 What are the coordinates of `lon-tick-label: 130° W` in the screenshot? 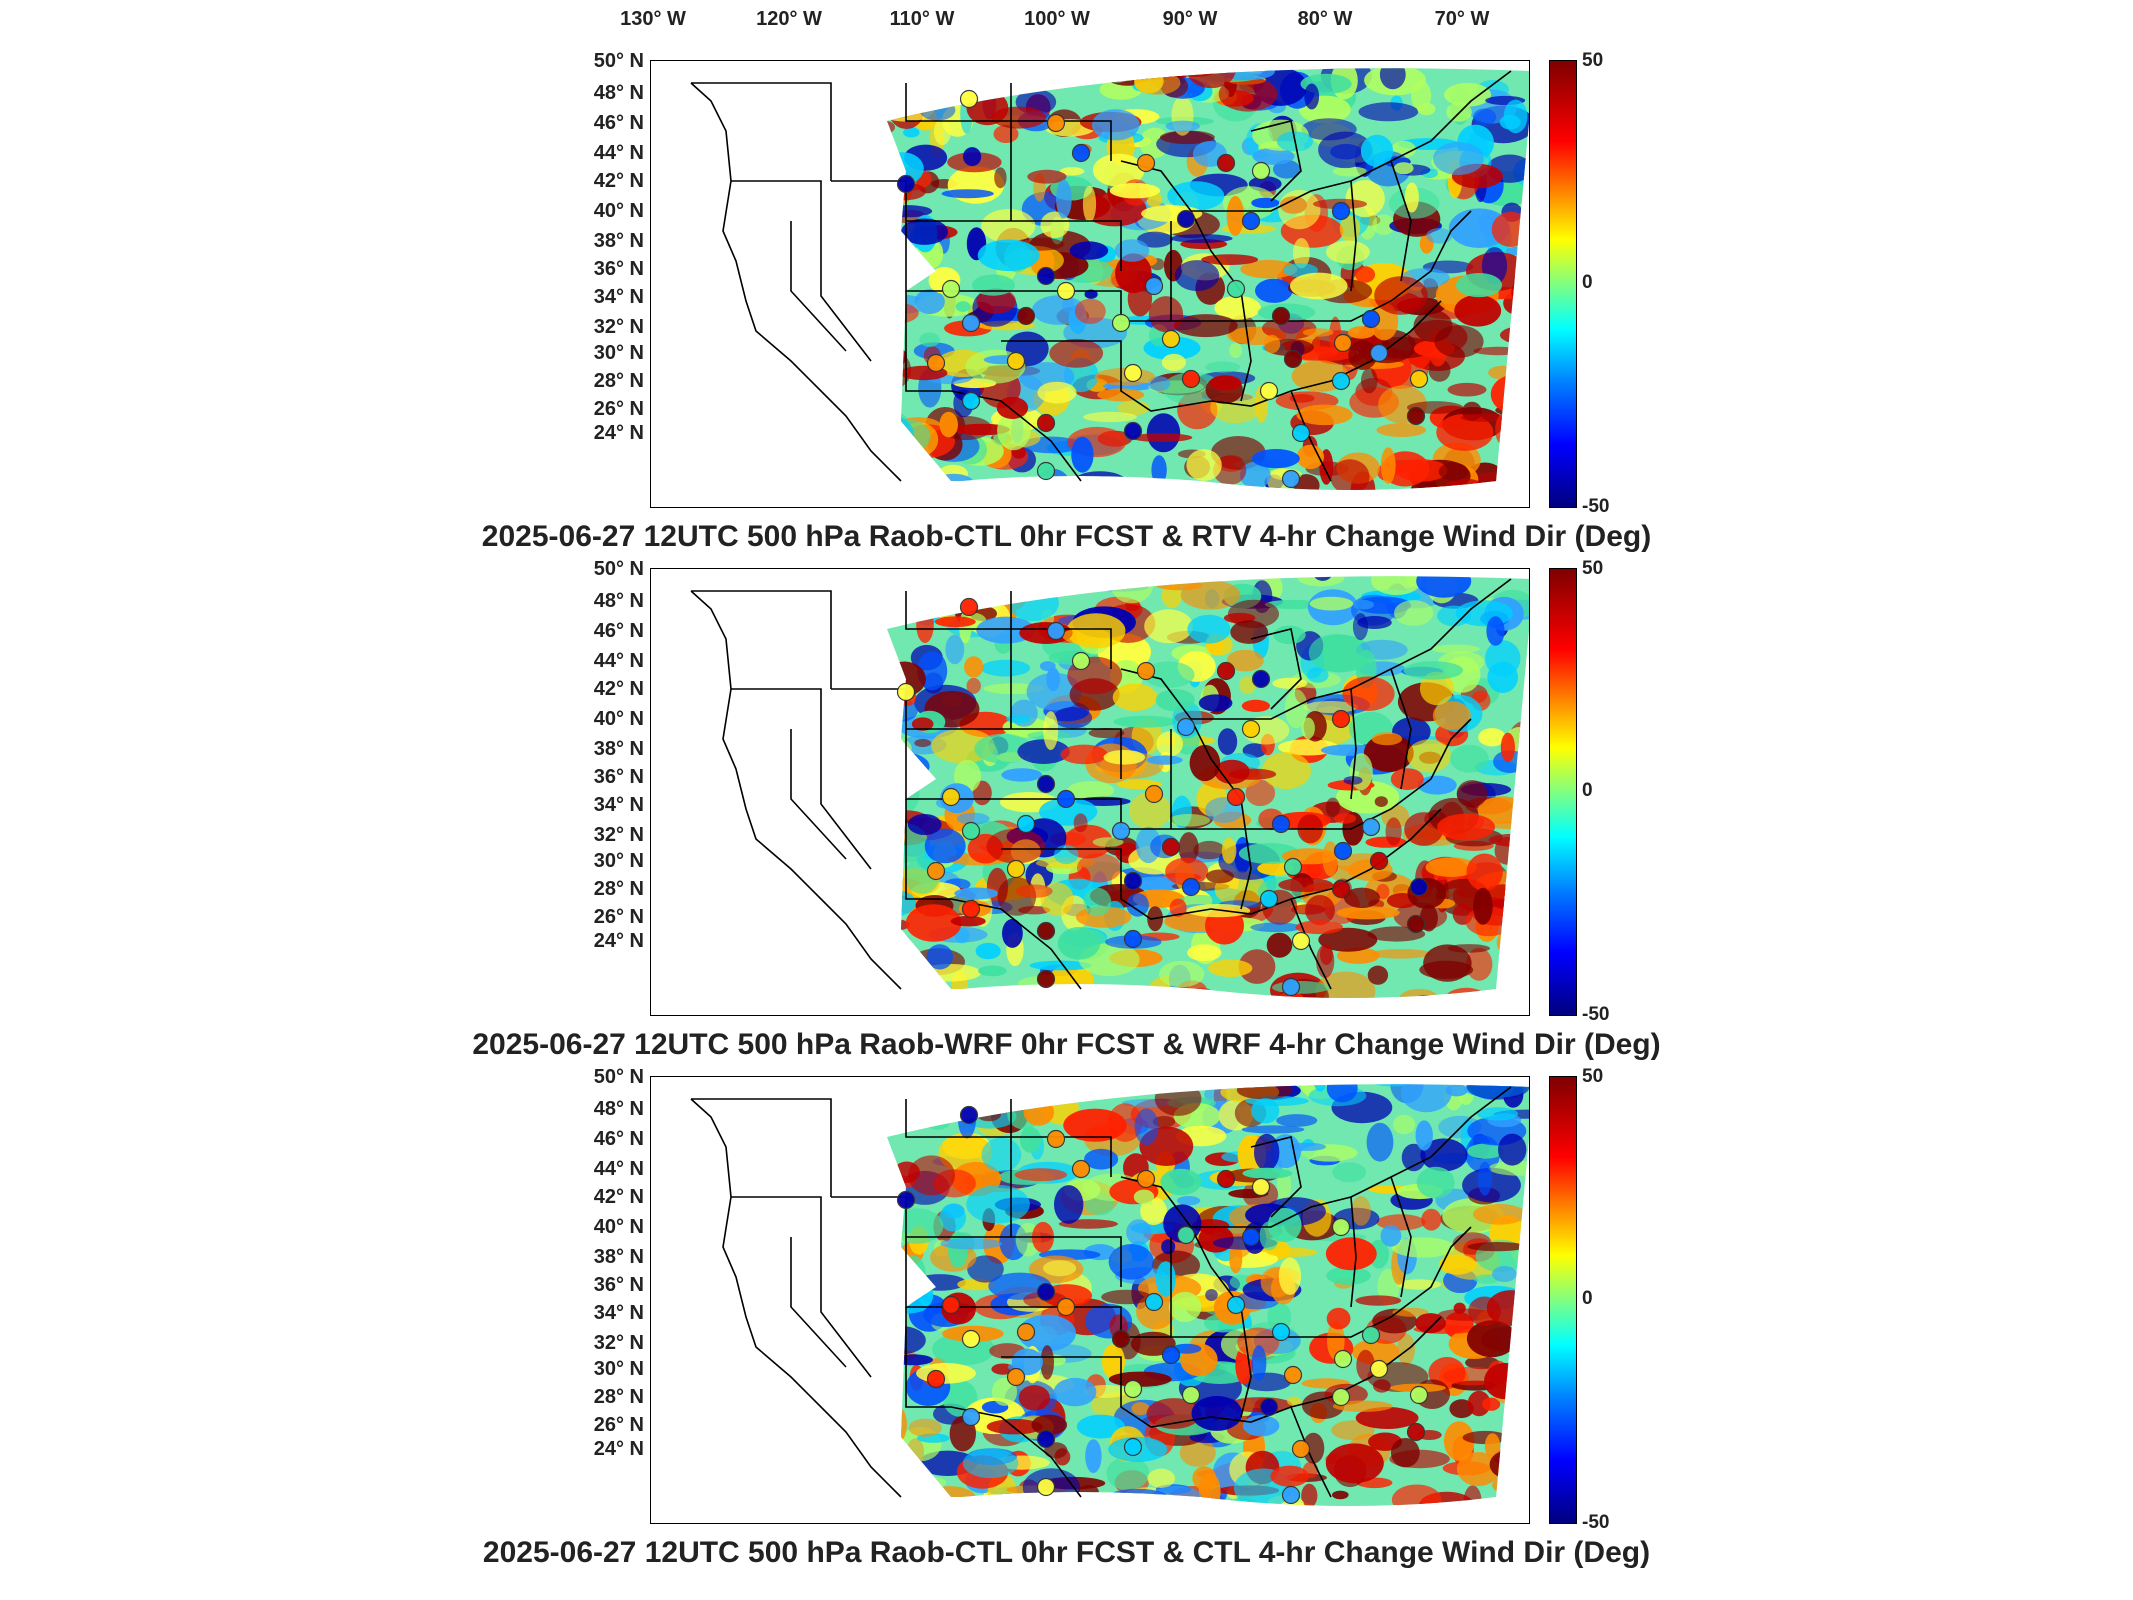 It's located at (653, 19).